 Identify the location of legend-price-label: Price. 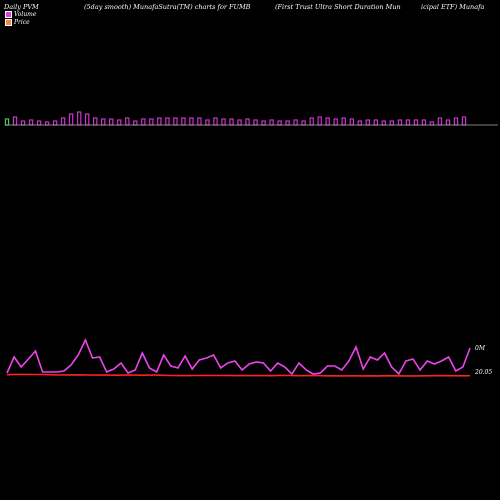
(22, 22).